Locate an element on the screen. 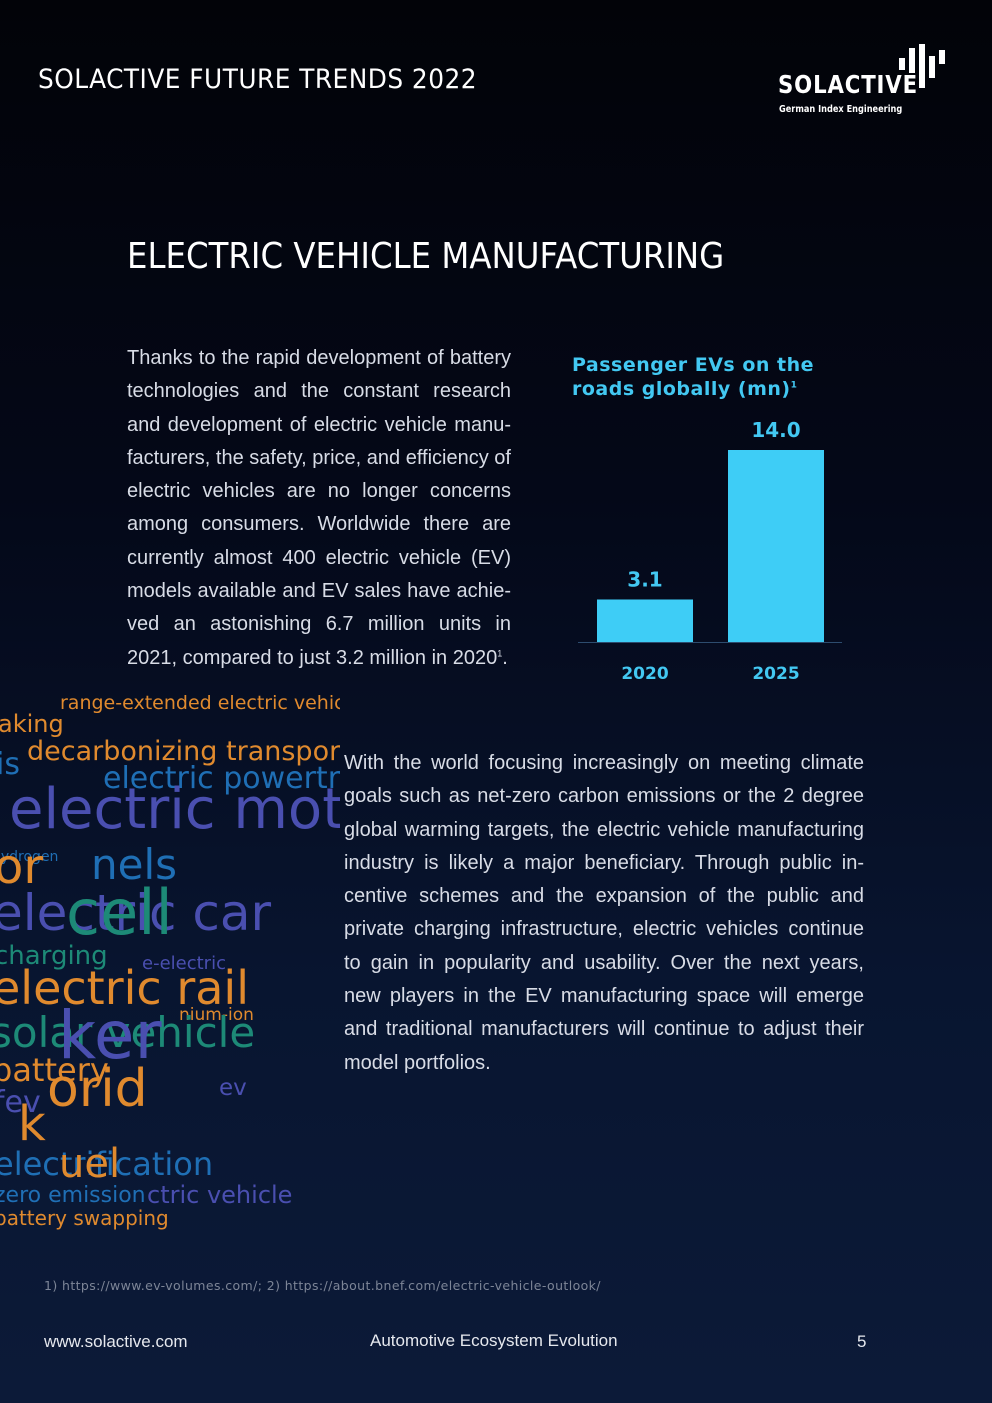  bar-2025 is located at coordinates (776, 546).